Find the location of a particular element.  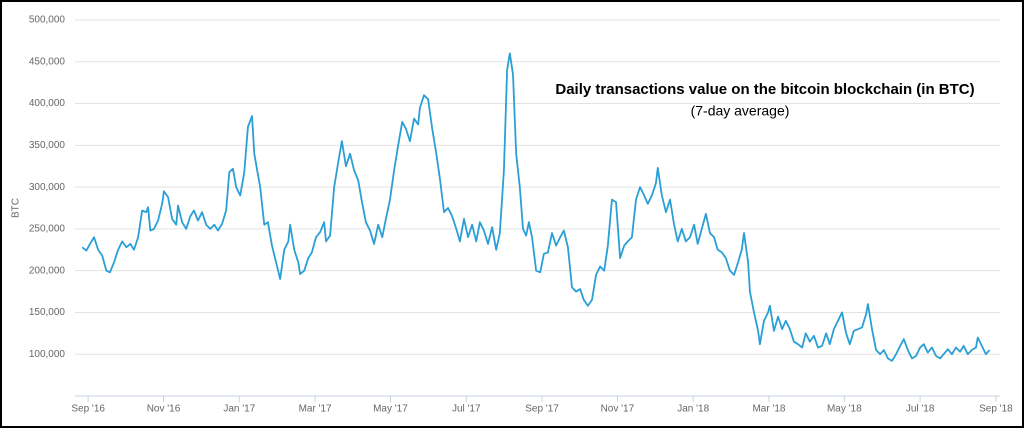

x-tick-label: Jan '17 is located at coordinates (239, 409).